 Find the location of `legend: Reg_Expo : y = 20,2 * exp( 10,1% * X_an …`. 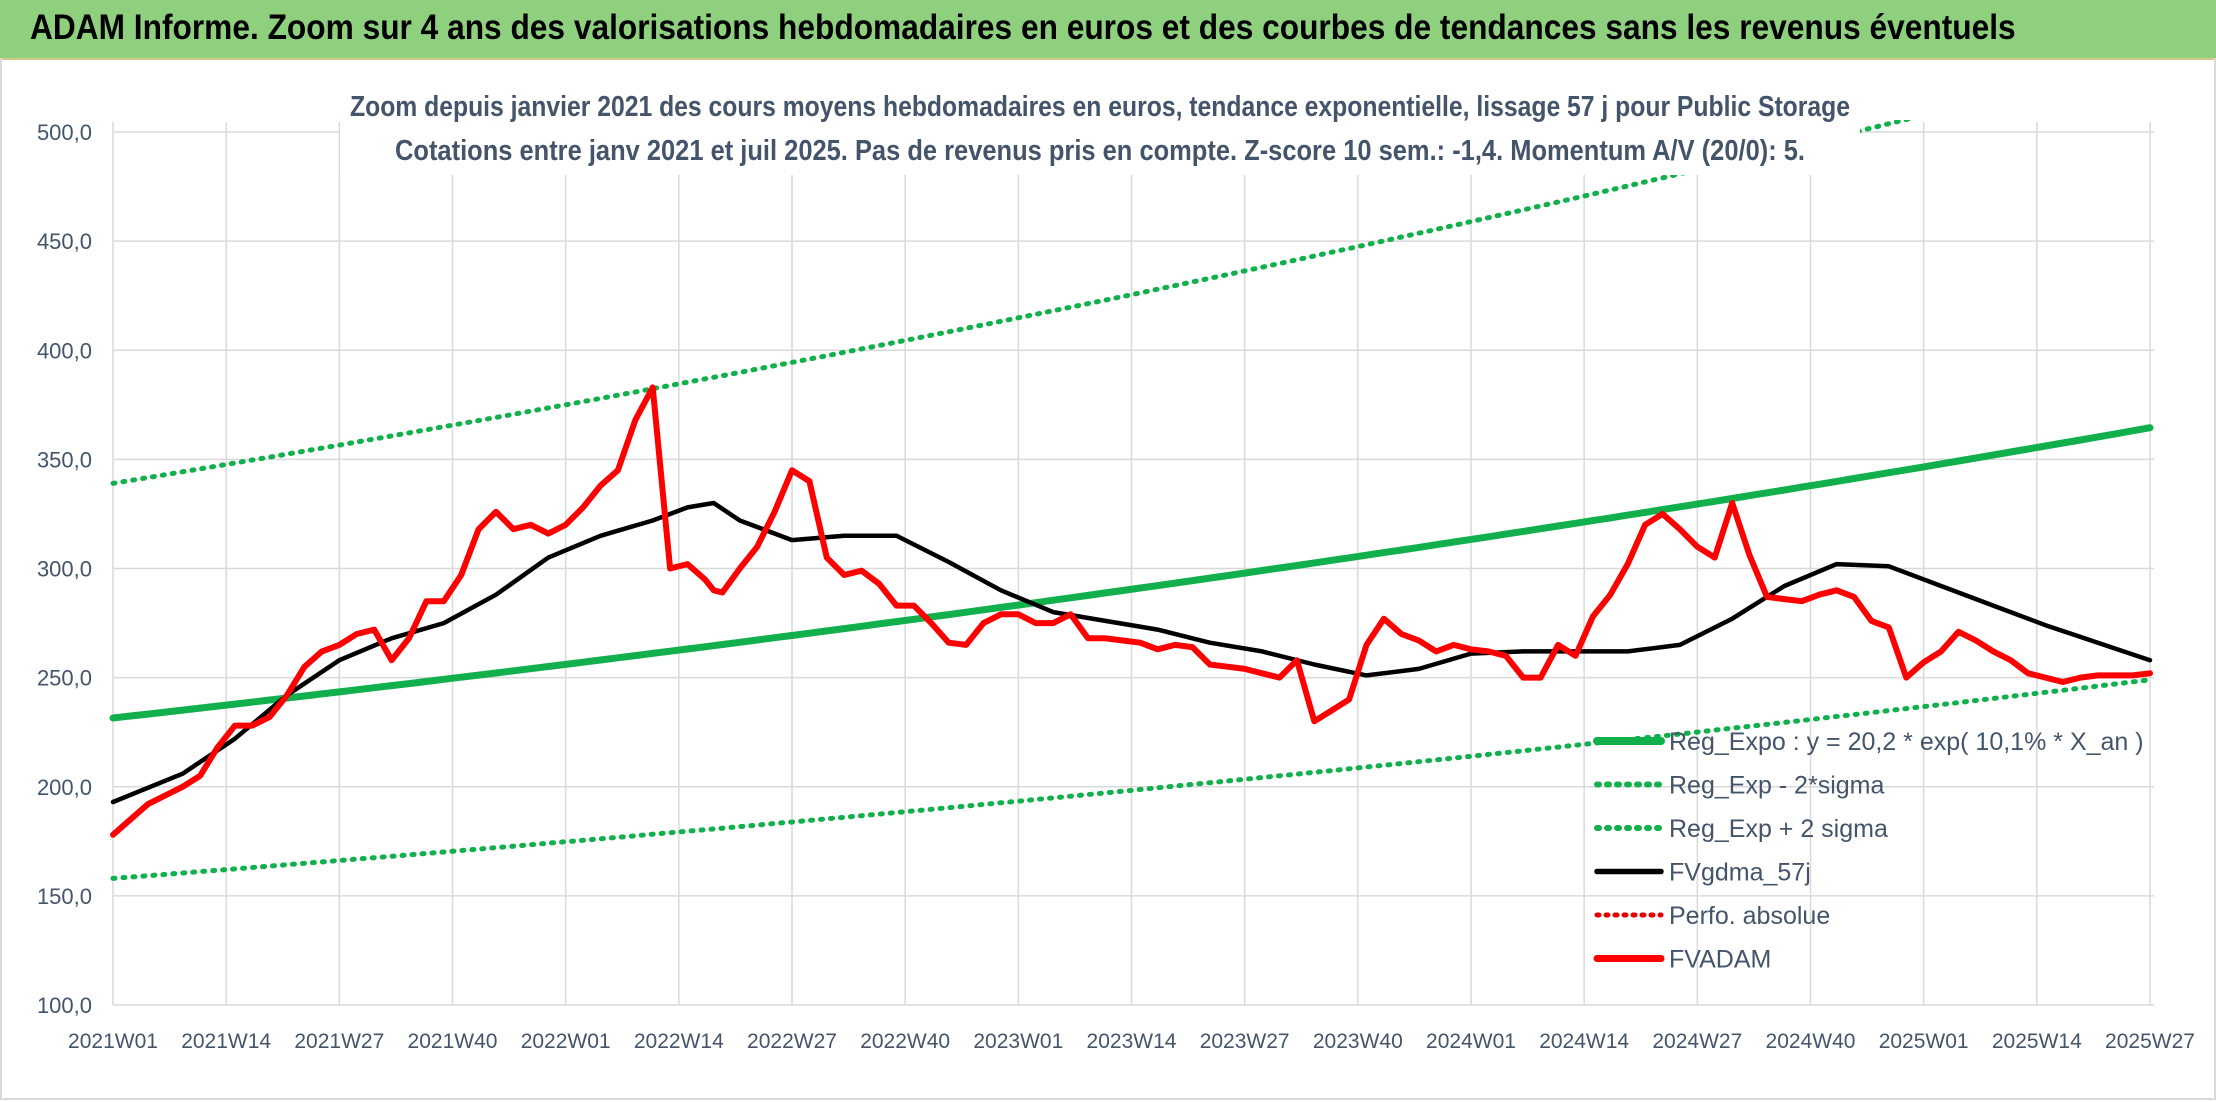

legend: Reg_Expo : y = 20,2 * exp( 10,1% * X_an … is located at coordinates (1868, 851).